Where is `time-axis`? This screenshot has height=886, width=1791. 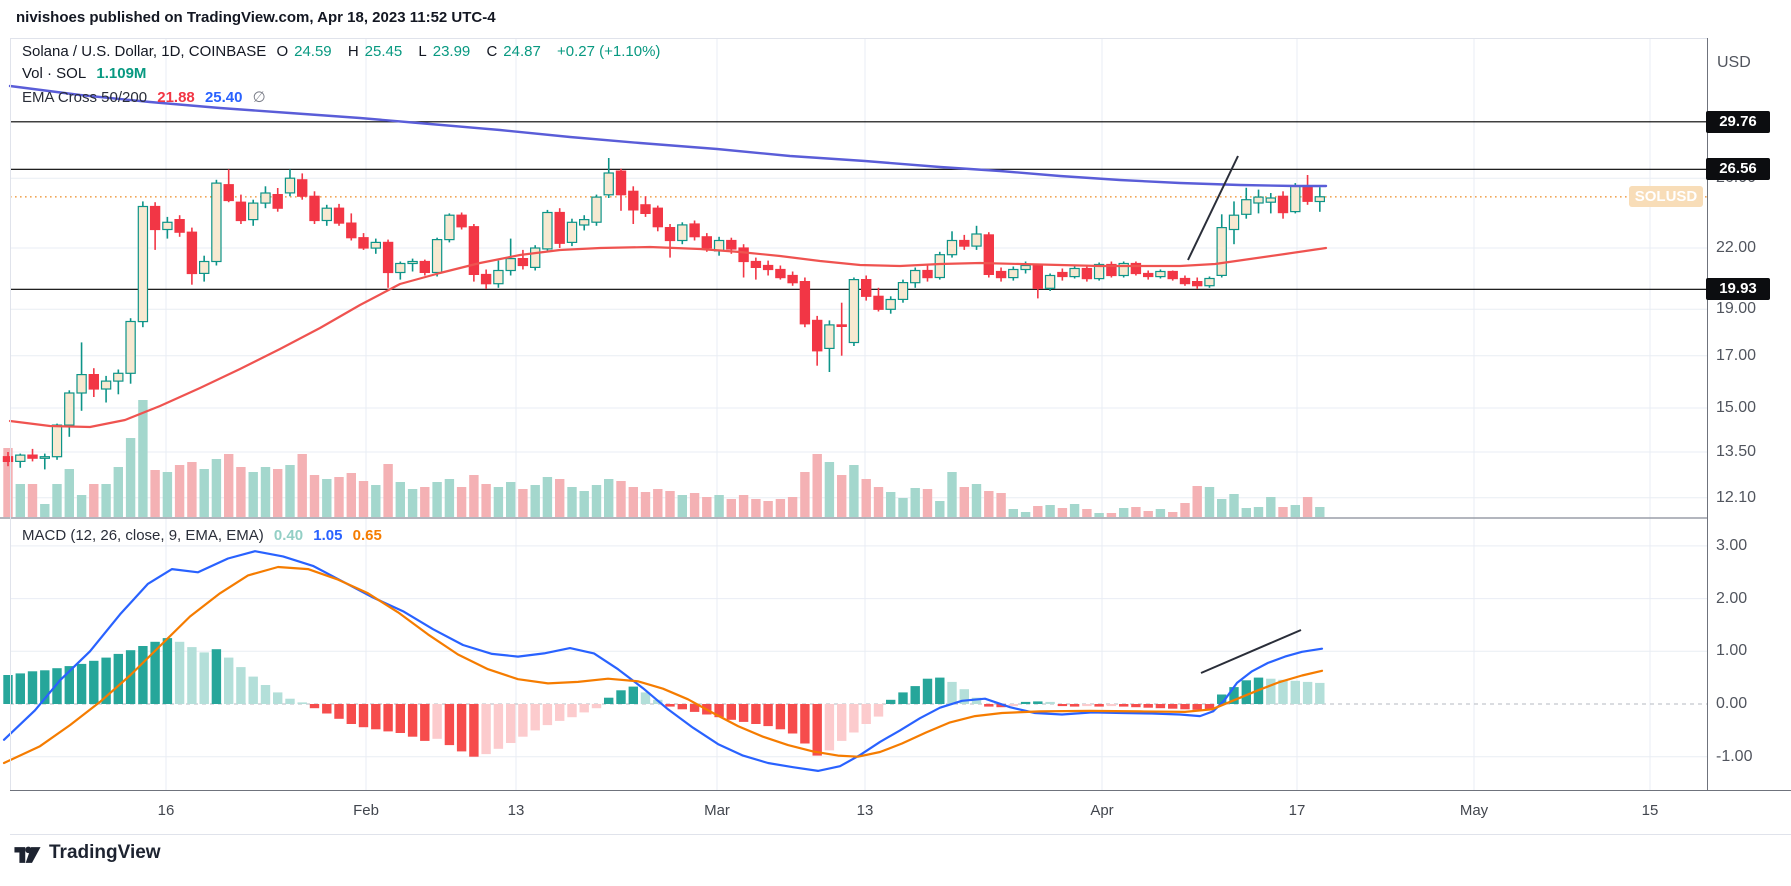 time-axis is located at coordinates (900, 812).